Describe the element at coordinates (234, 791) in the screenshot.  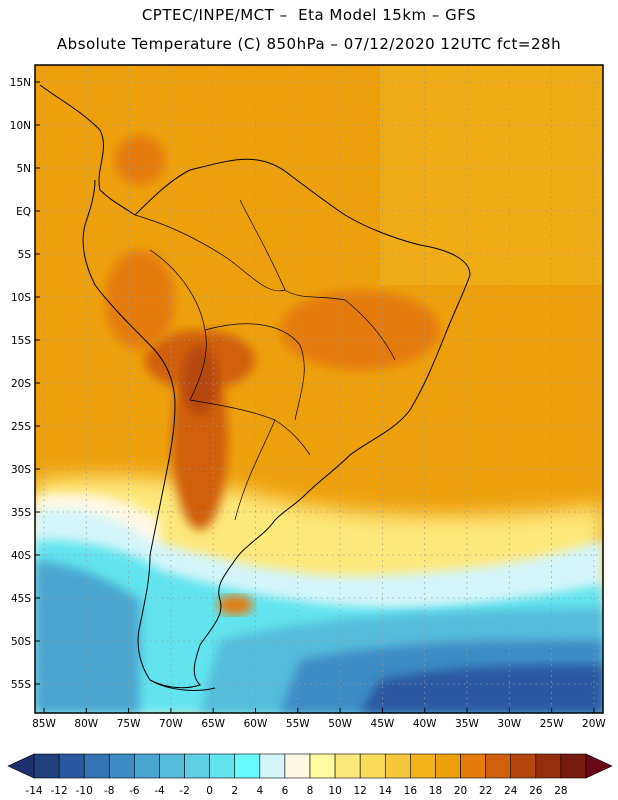
I see `colorbar-label: 2` at that location.